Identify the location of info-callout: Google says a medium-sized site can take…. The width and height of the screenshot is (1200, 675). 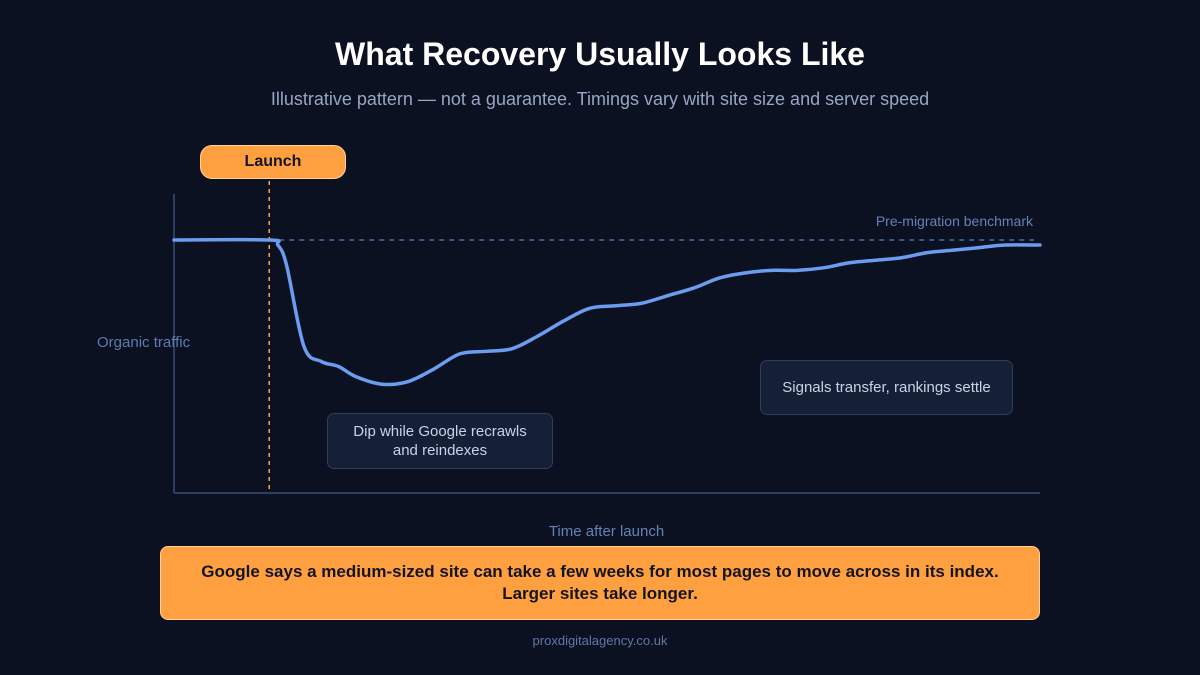
(600, 583).